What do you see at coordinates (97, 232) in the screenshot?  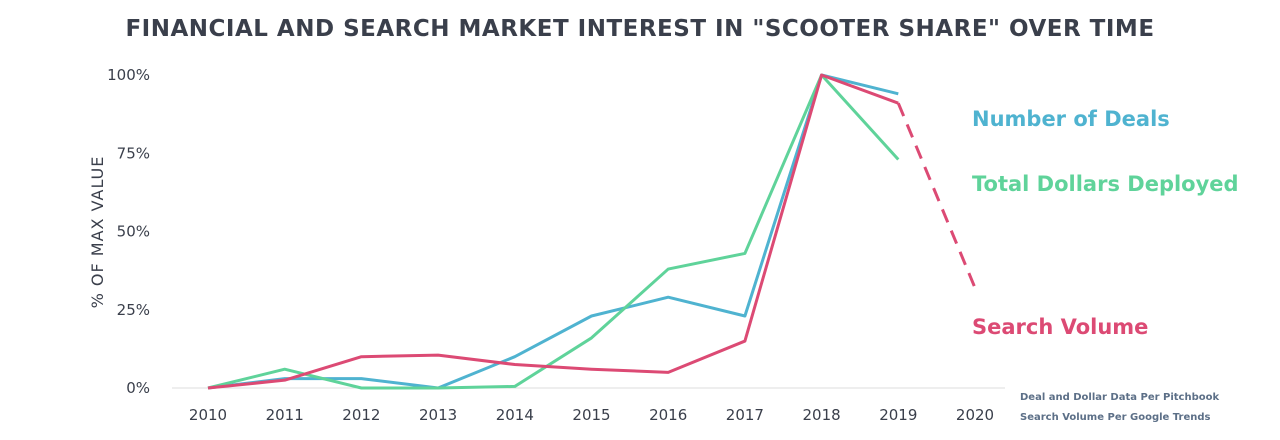 I see `y-axis-label: % OF MAX VALUE` at bounding box center [97, 232].